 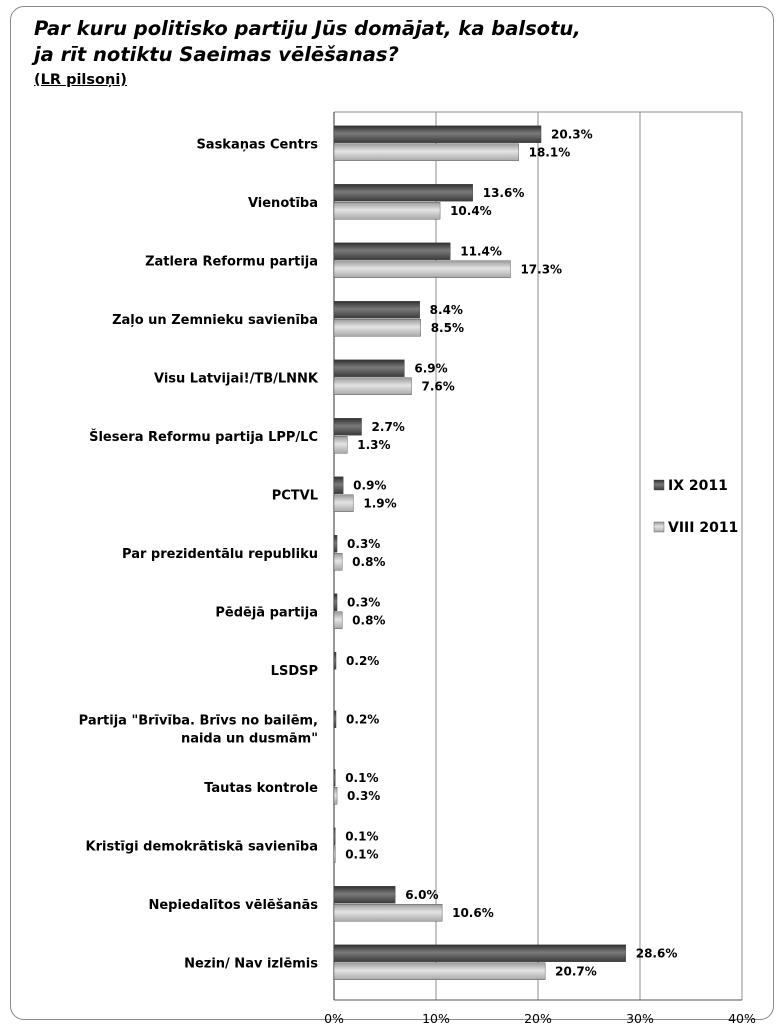 I want to click on data-label: 20.7%, so click(x=576, y=971).